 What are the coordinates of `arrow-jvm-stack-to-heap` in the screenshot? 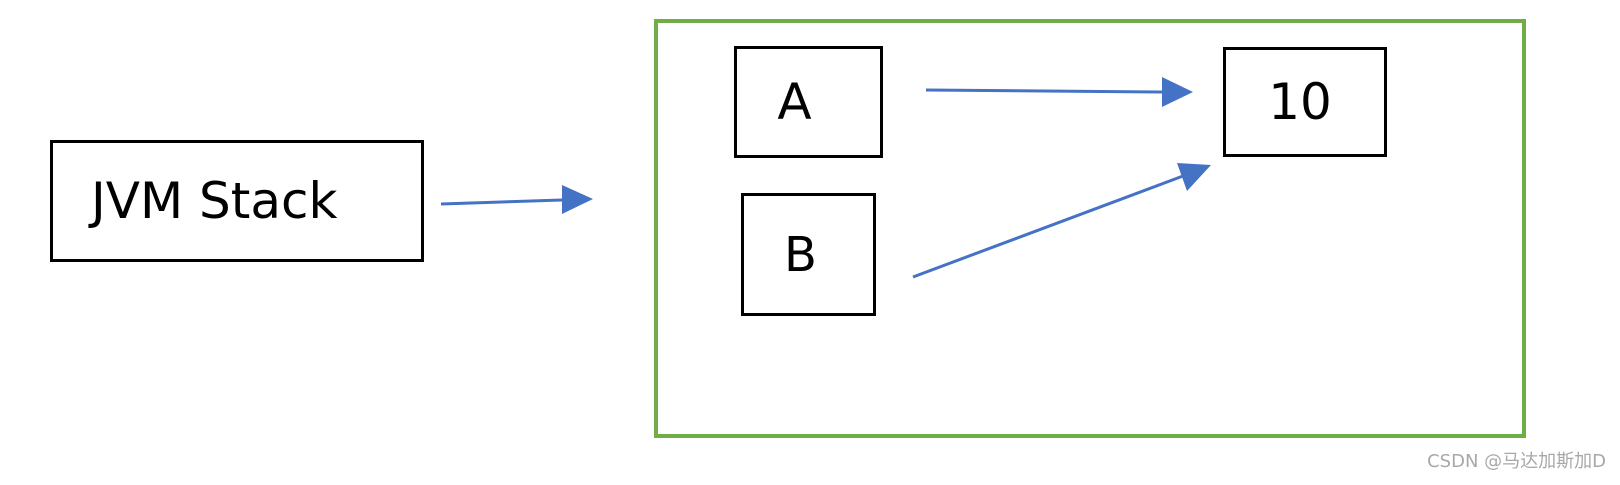 It's located at (516, 199).